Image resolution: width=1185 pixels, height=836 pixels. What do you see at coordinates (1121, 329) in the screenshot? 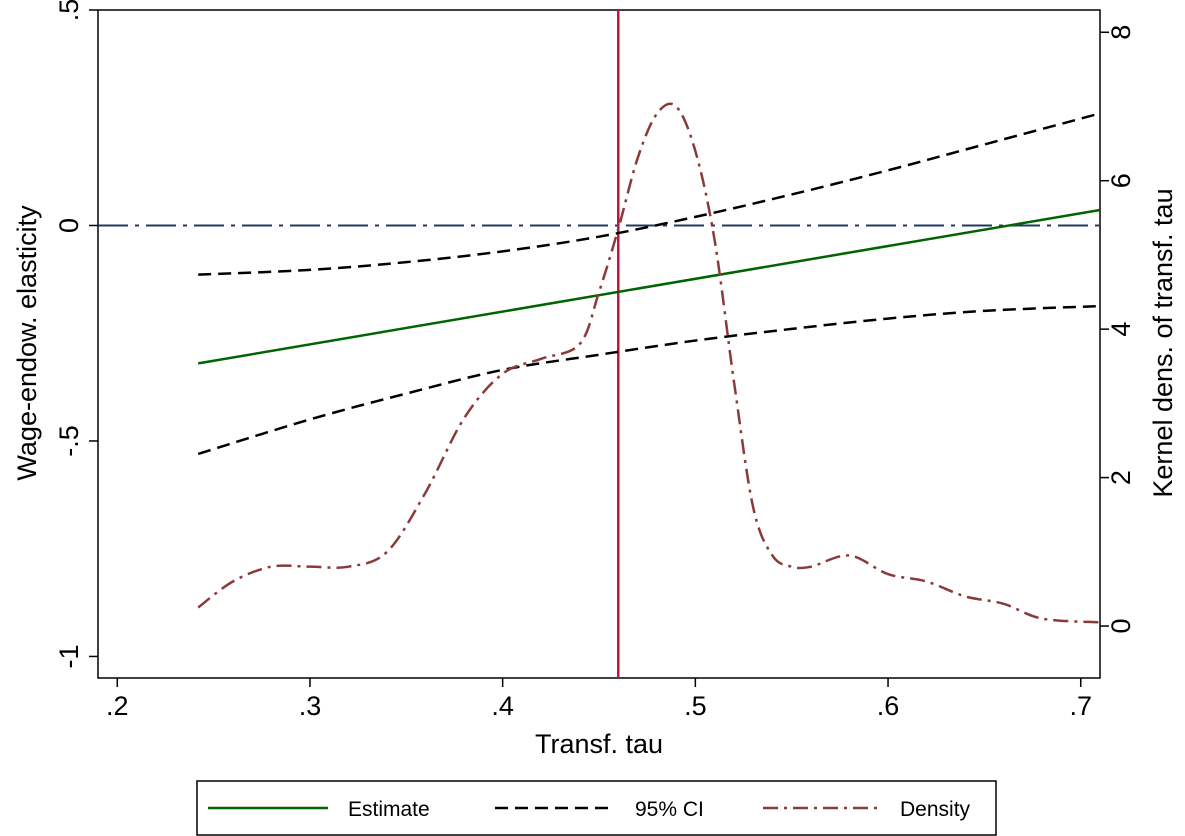
I see `y2-tick-label: 4` at bounding box center [1121, 329].